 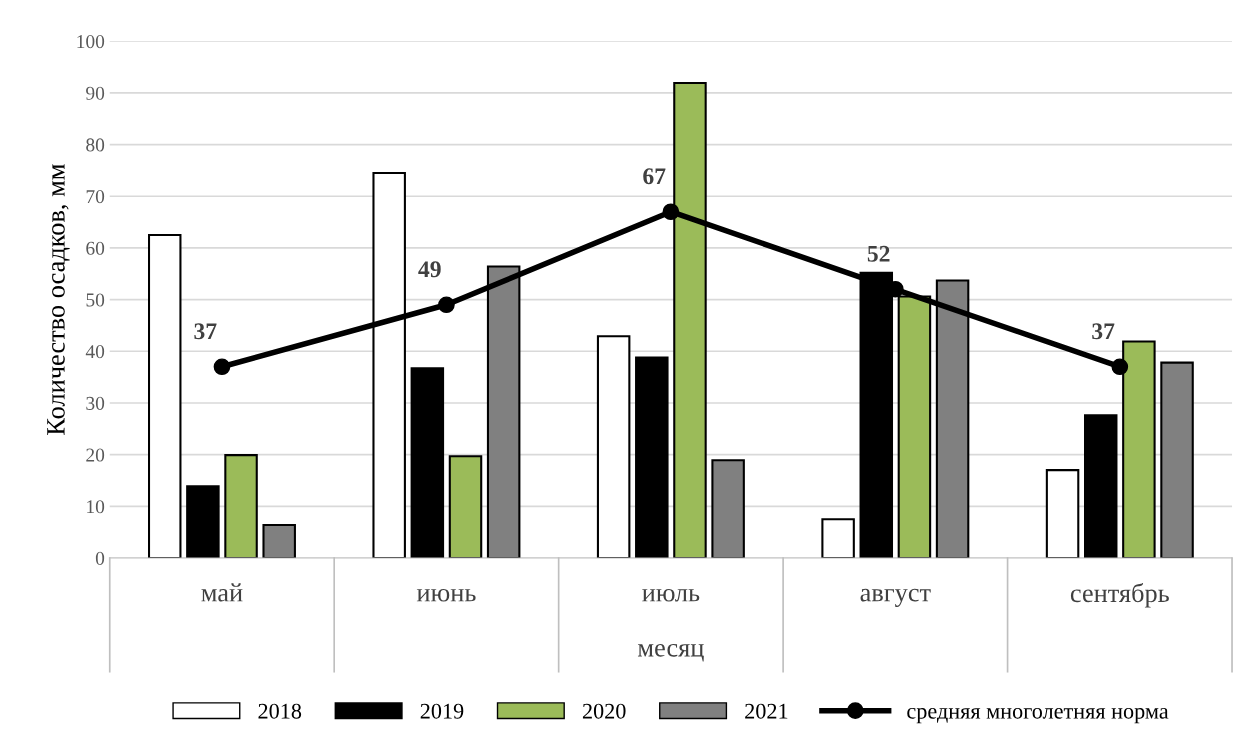 What do you see at coordinates (95, 455) in the screenshot?
I see `y-tick-label: 20` at bounding box center [95, 455].